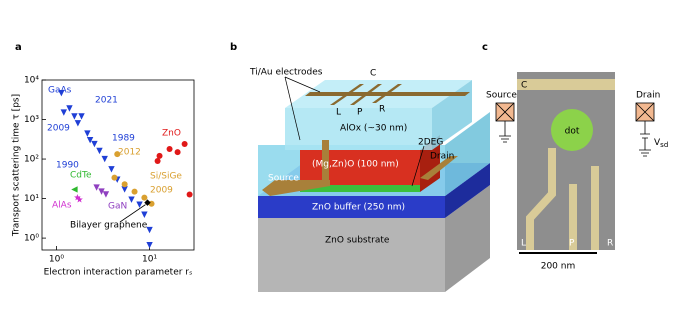 The width and height of the screenshot is (685, 315). I want to click on twodeg-layer, so click(360, 188).